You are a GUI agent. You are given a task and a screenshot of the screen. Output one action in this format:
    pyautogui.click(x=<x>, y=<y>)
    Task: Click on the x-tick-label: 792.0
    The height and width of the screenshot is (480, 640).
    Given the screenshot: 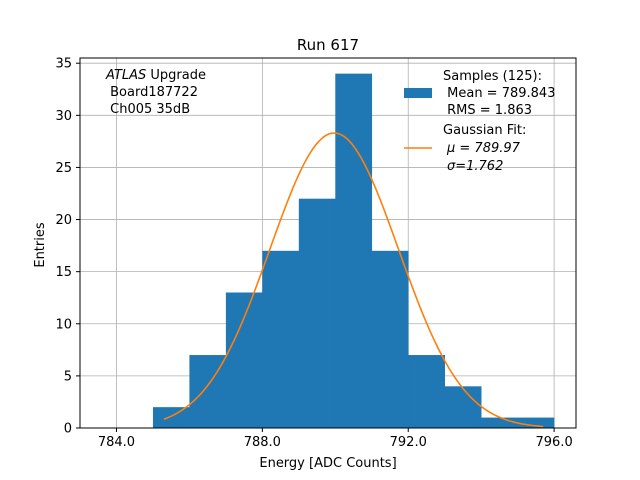 What is the action you would take?
    pyautogui.click(x=408, y=442)
    